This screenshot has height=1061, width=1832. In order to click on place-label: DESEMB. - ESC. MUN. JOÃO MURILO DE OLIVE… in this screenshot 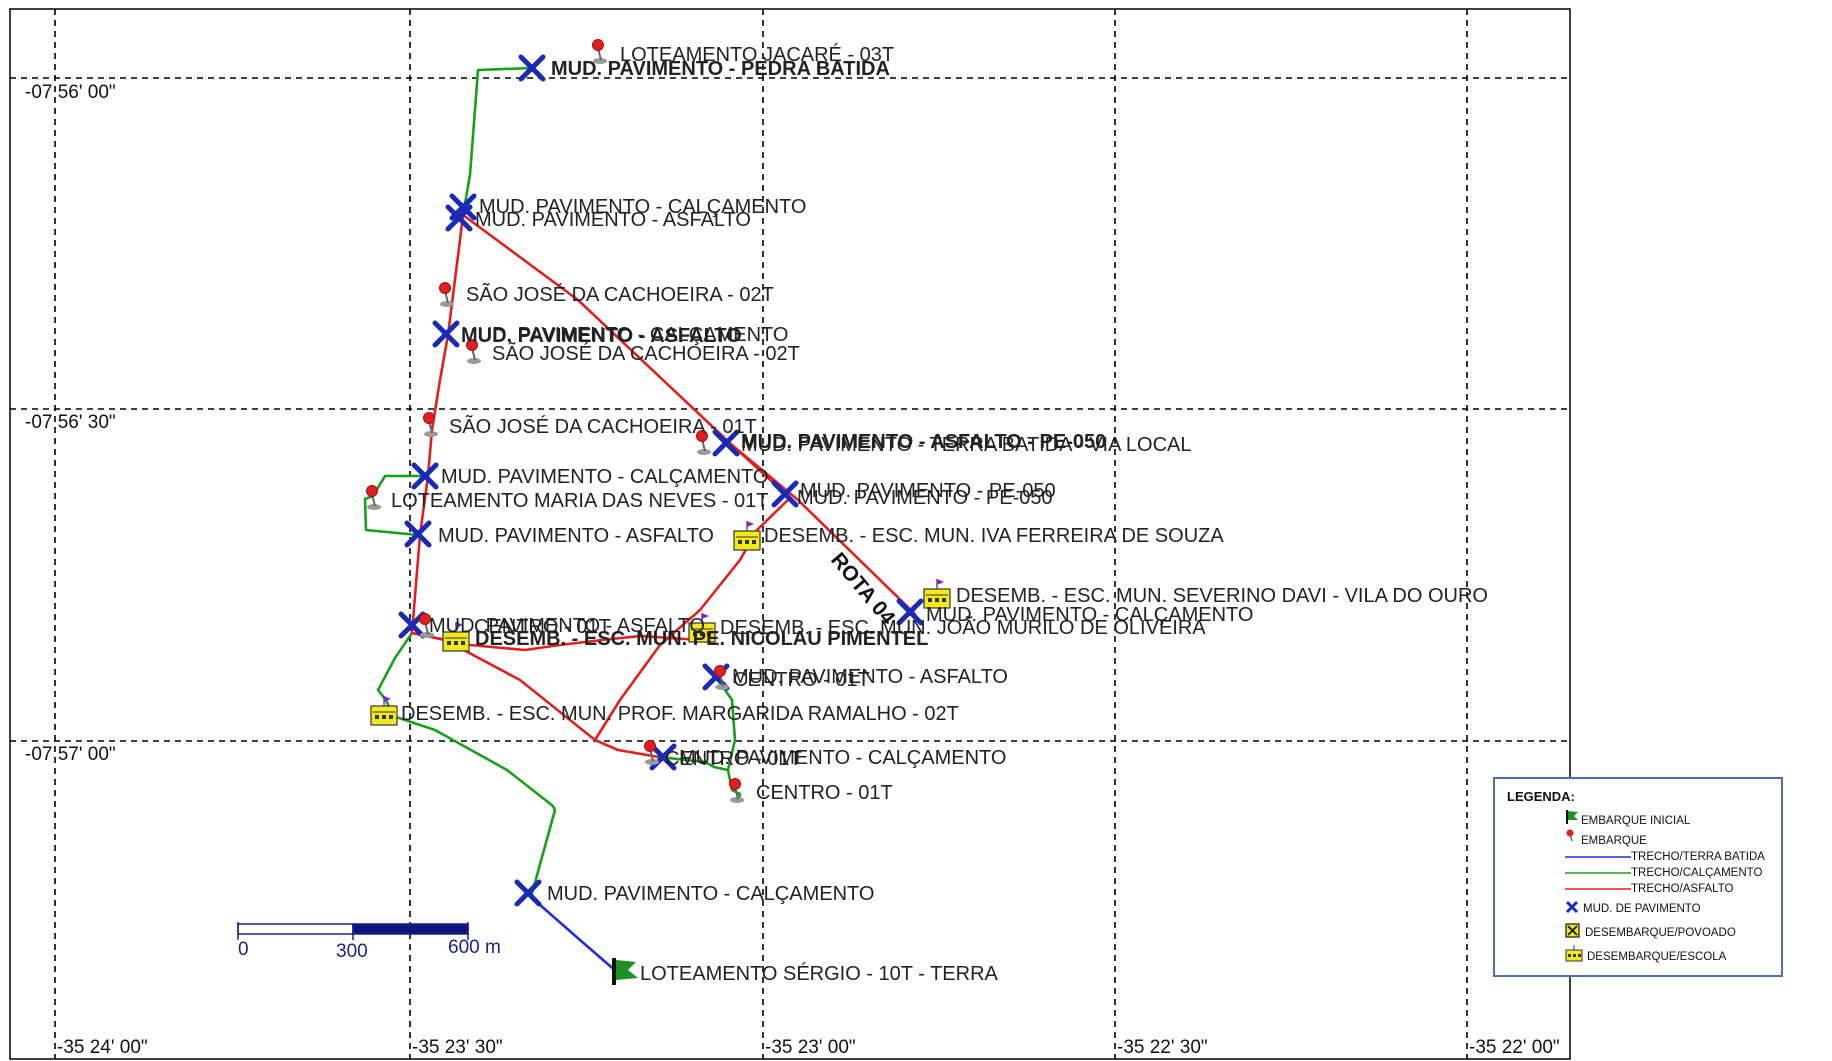, I will do `click(963, 627)`.